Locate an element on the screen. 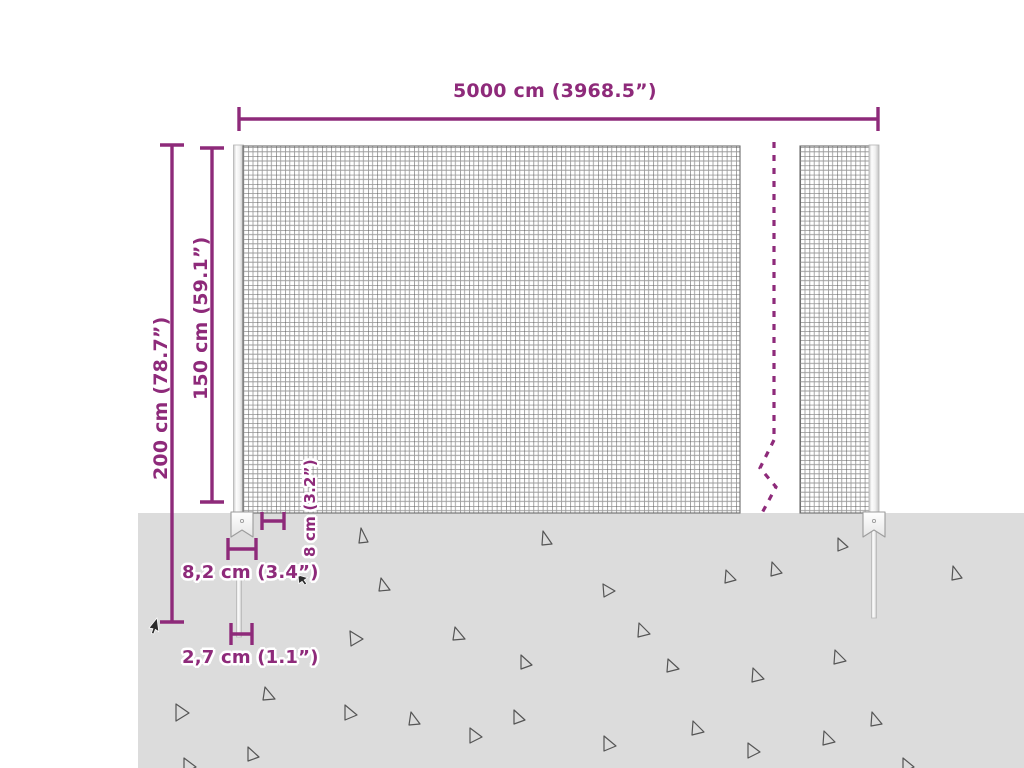 The height and width of the screenshot is (768, 1024). break-line is located at coordinates (768, 328).